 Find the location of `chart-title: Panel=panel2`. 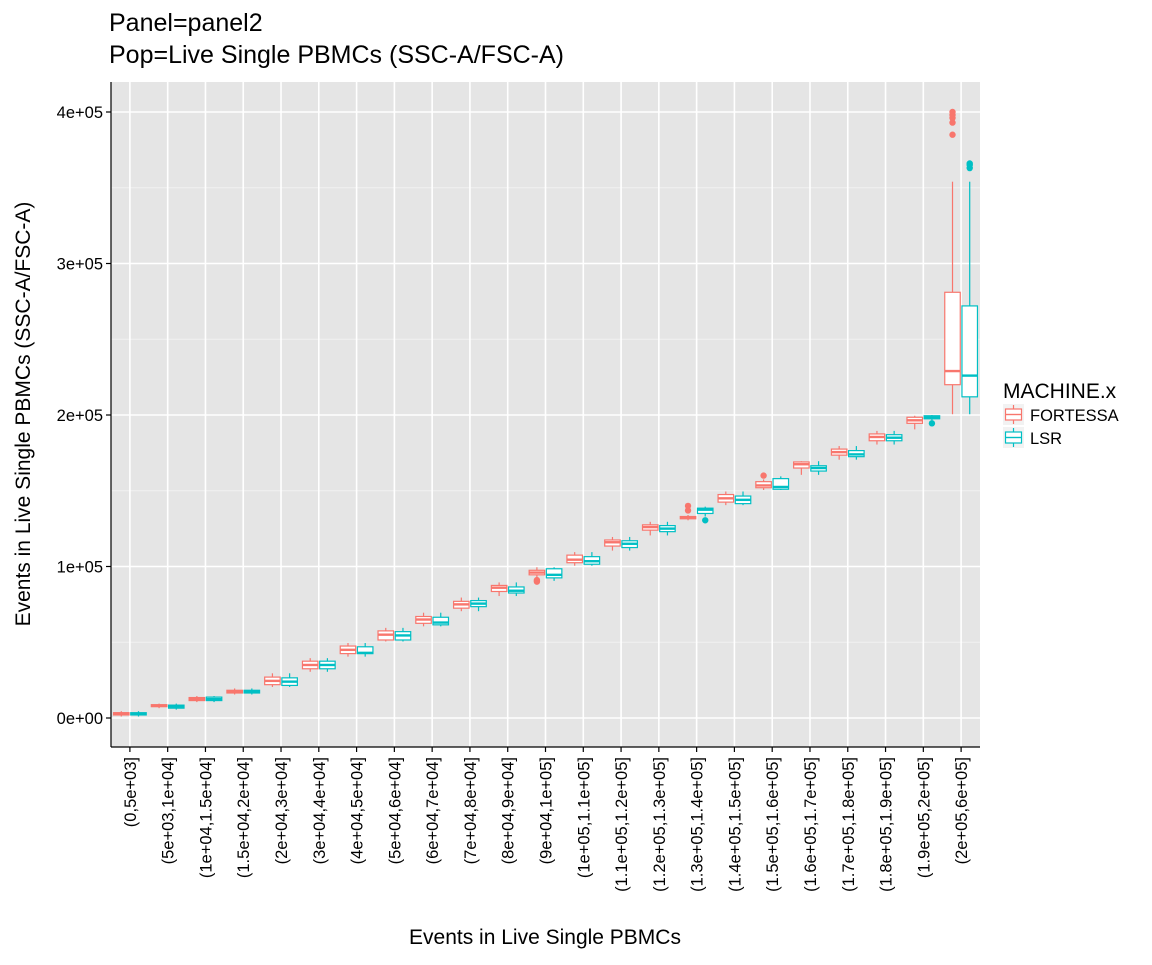

chart-title: Panel=panel2 is located at coordinates (186, 23).